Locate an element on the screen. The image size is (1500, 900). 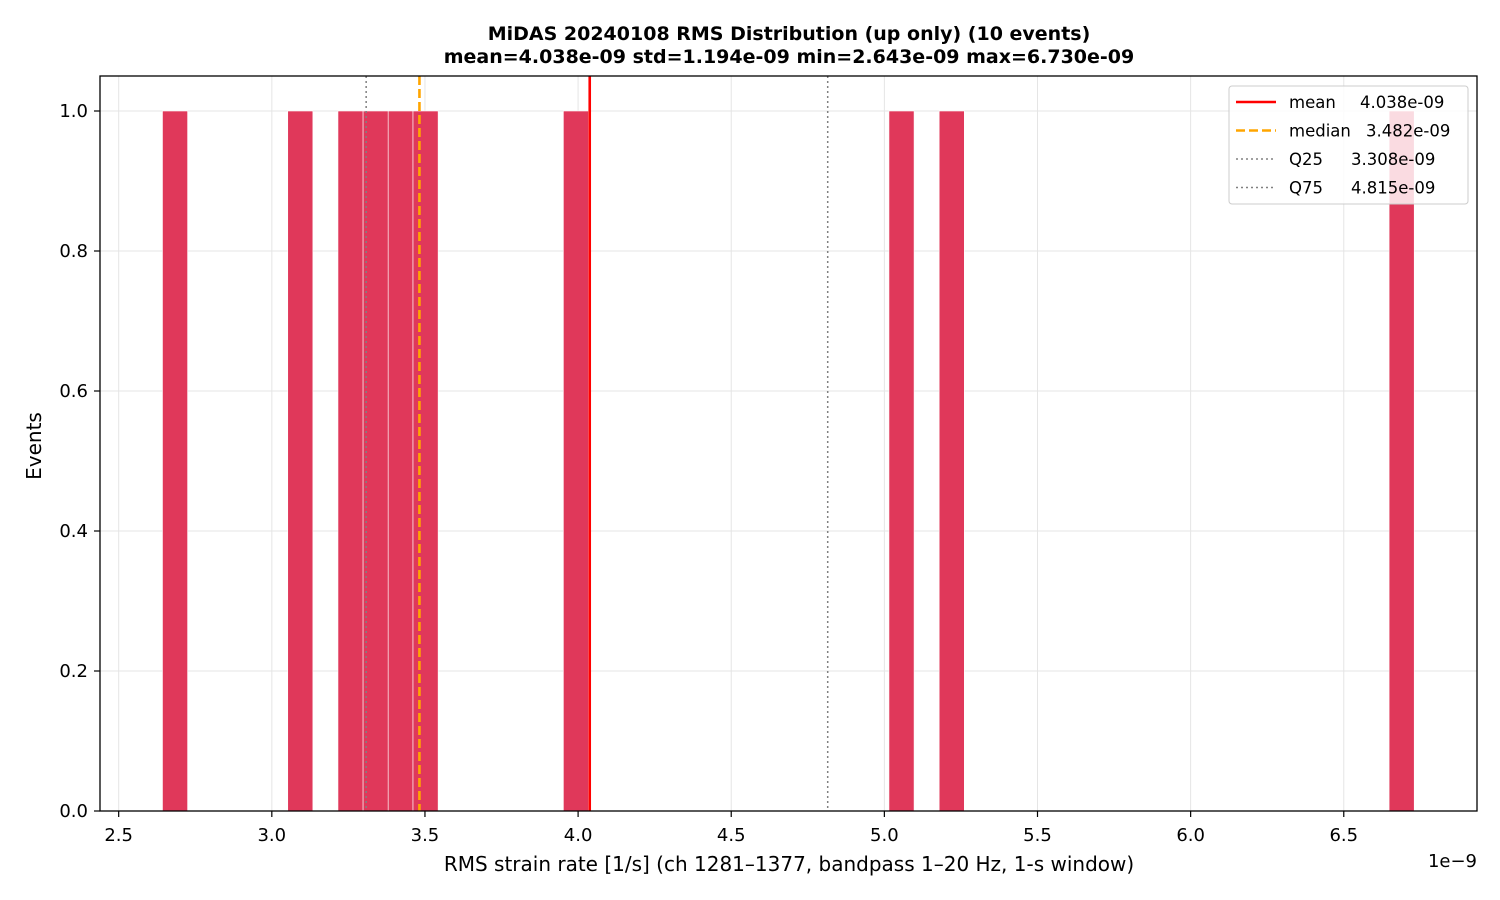
y-tick-label: 0.0 is located at coordinates (73, 811).